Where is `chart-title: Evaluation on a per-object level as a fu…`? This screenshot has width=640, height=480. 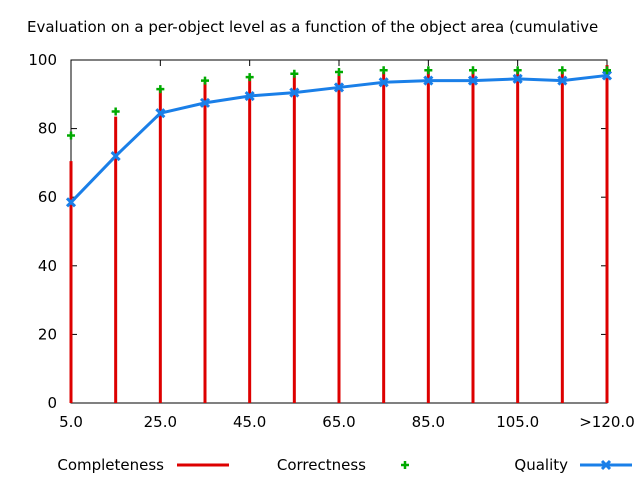 chart-title: Evaluation on a per-object level as a fu… is located at coordinates (312, 27).